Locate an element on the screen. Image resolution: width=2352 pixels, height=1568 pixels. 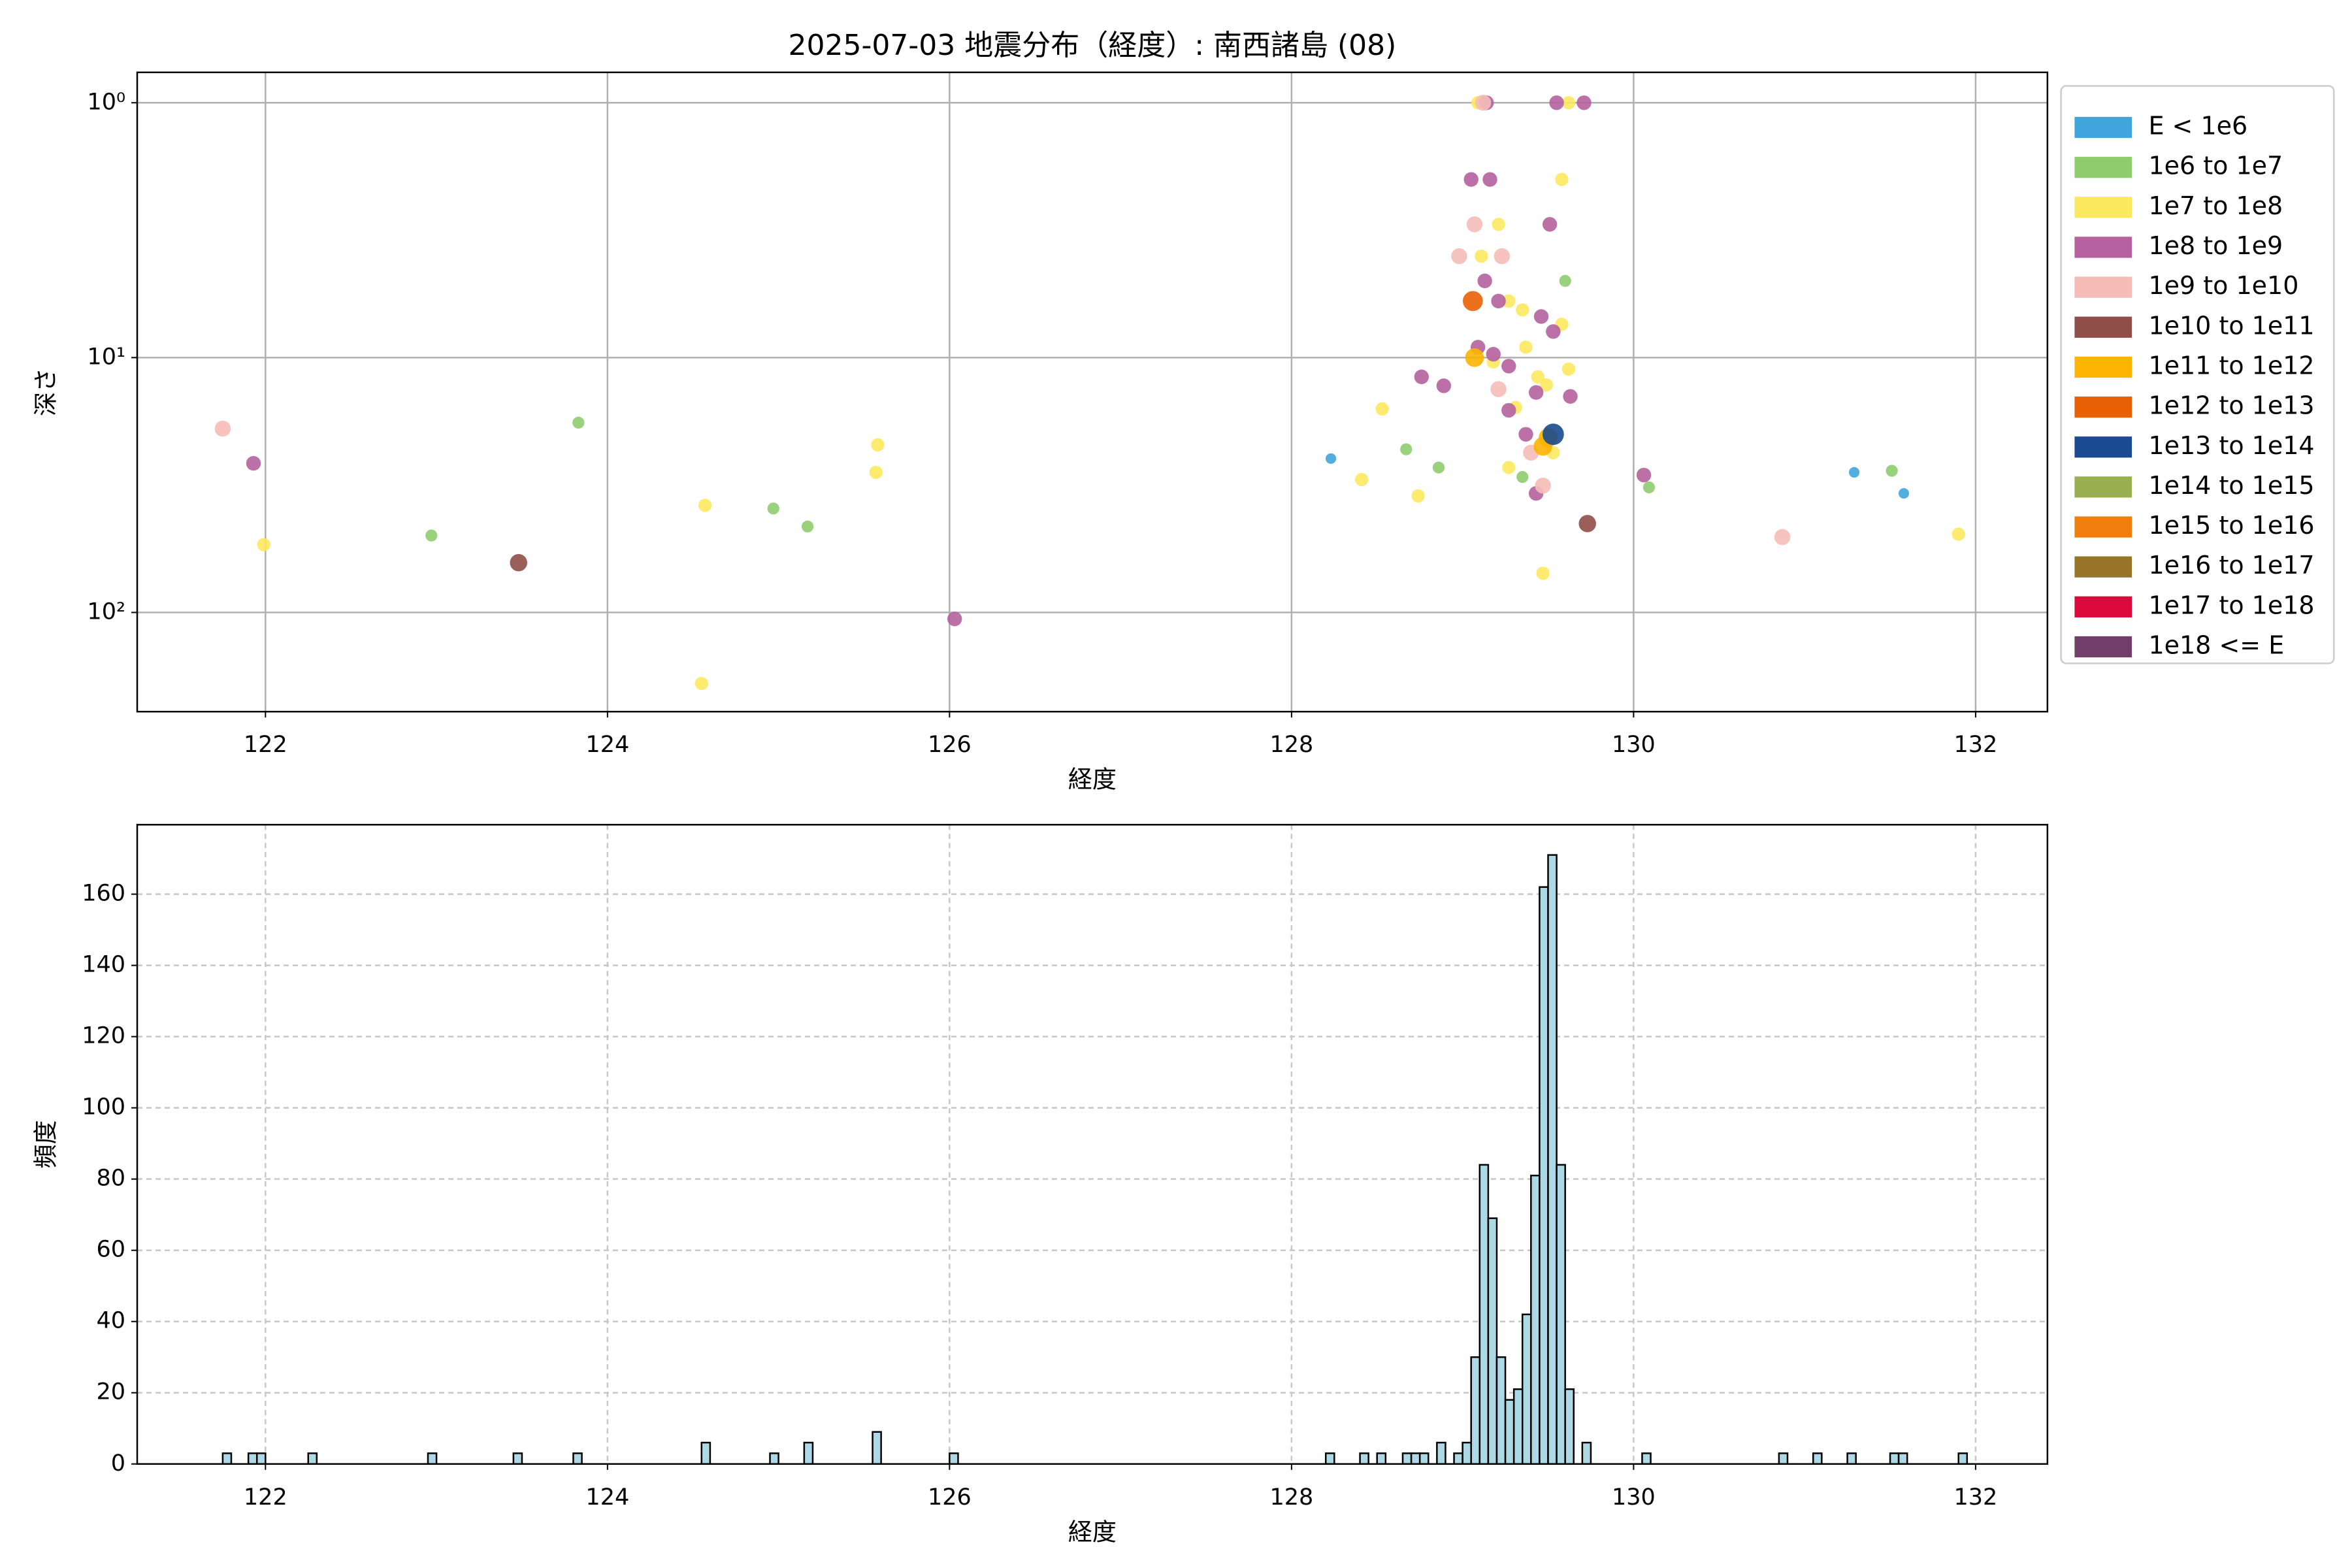
chart-title: 2025-07-03 地震分布（経度）: 南西諸島 (08) is located at coordinates (1093, 45).